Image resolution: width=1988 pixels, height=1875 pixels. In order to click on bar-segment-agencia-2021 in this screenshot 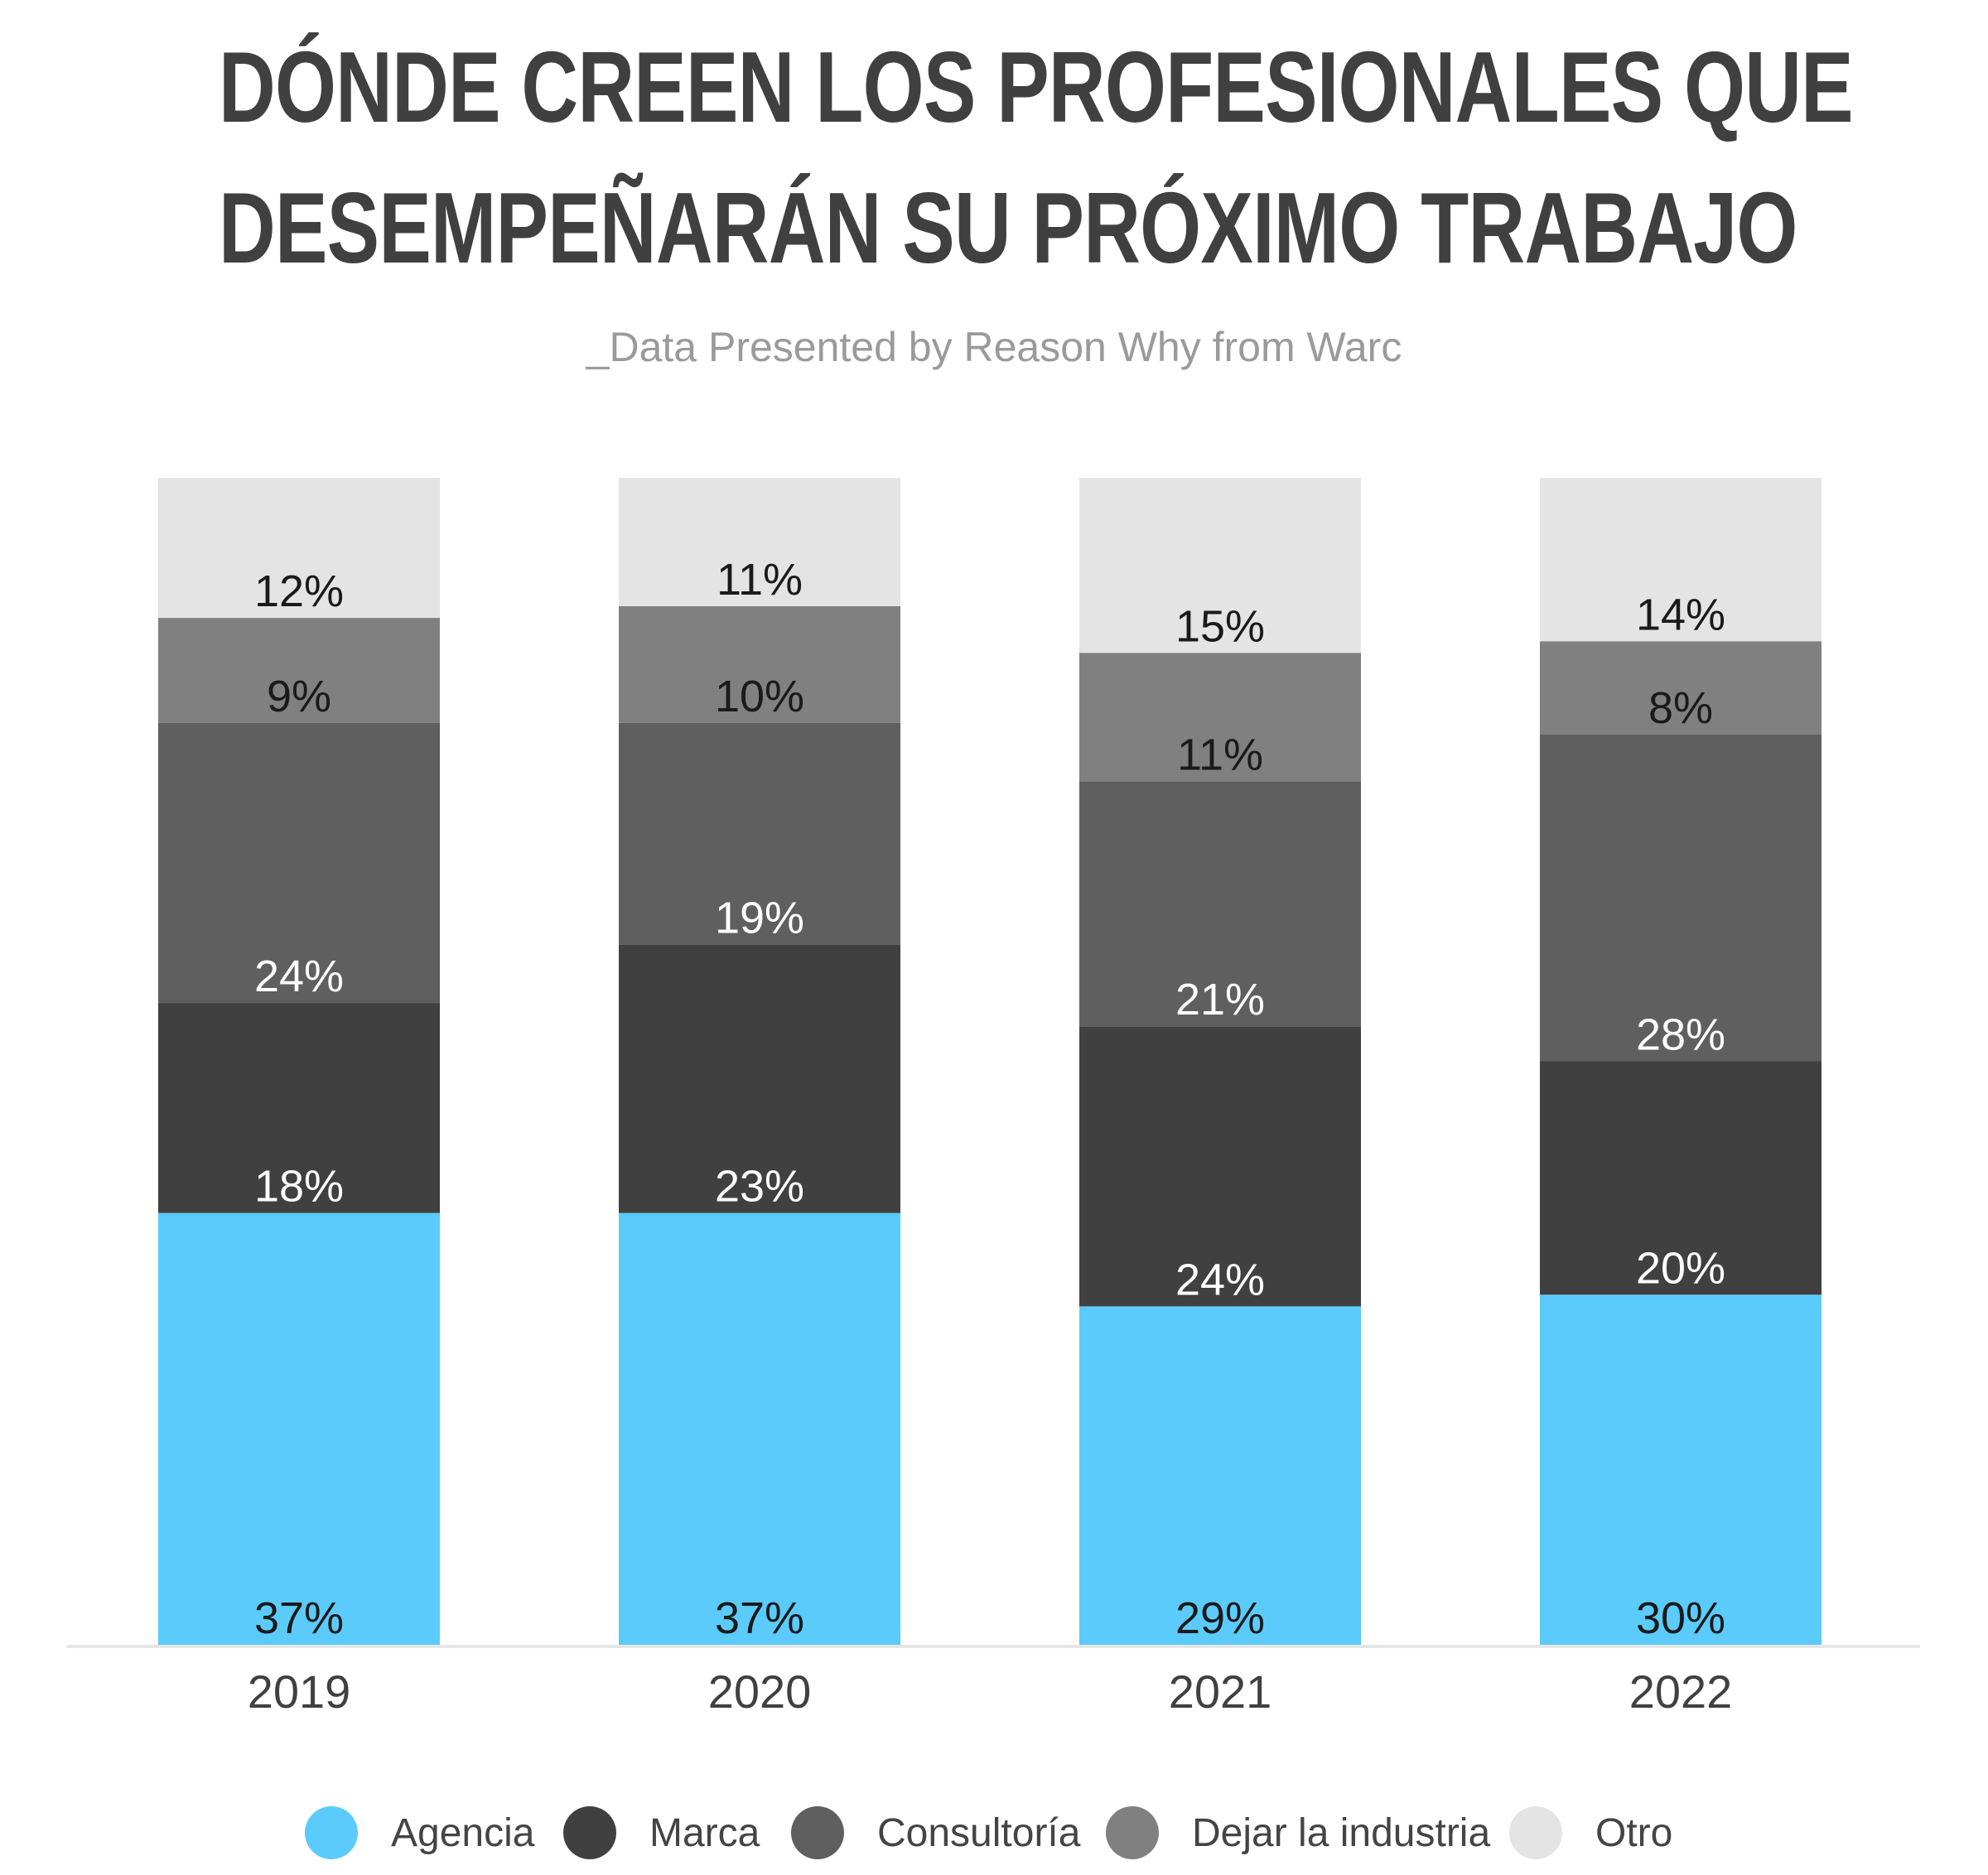, I will do `click(1220, 1475)`.